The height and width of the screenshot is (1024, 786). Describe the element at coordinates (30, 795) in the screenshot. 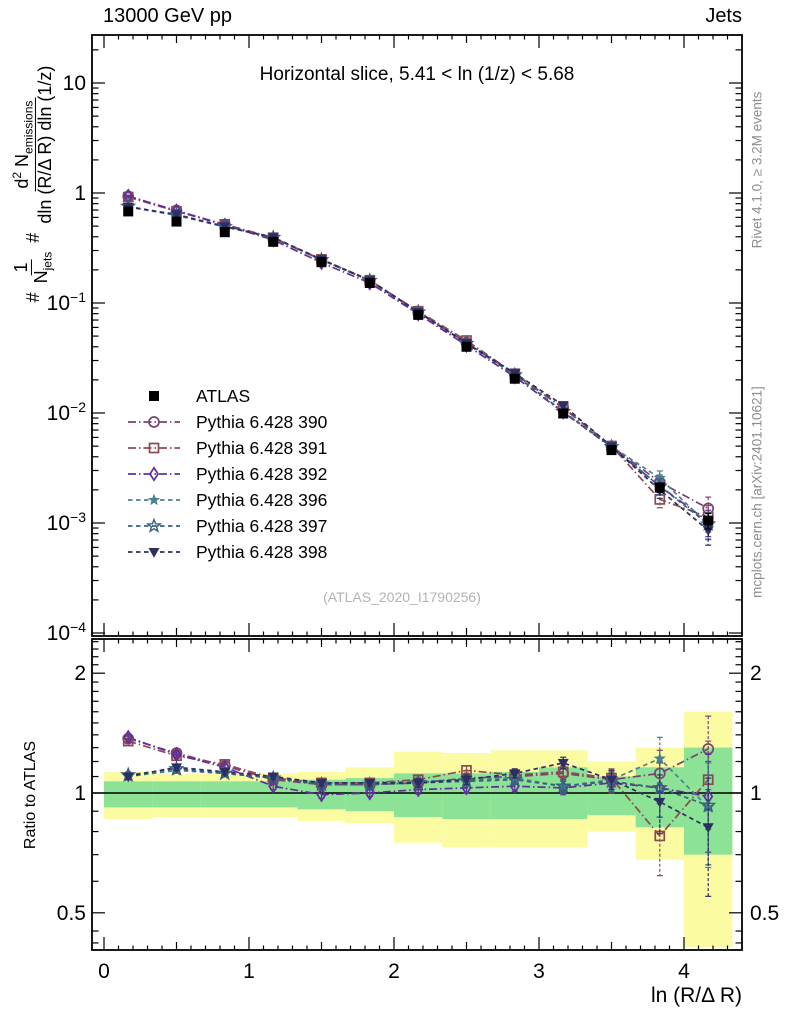

I see `ratio-y-axis-label: Ratio to ATLAS` at that location.